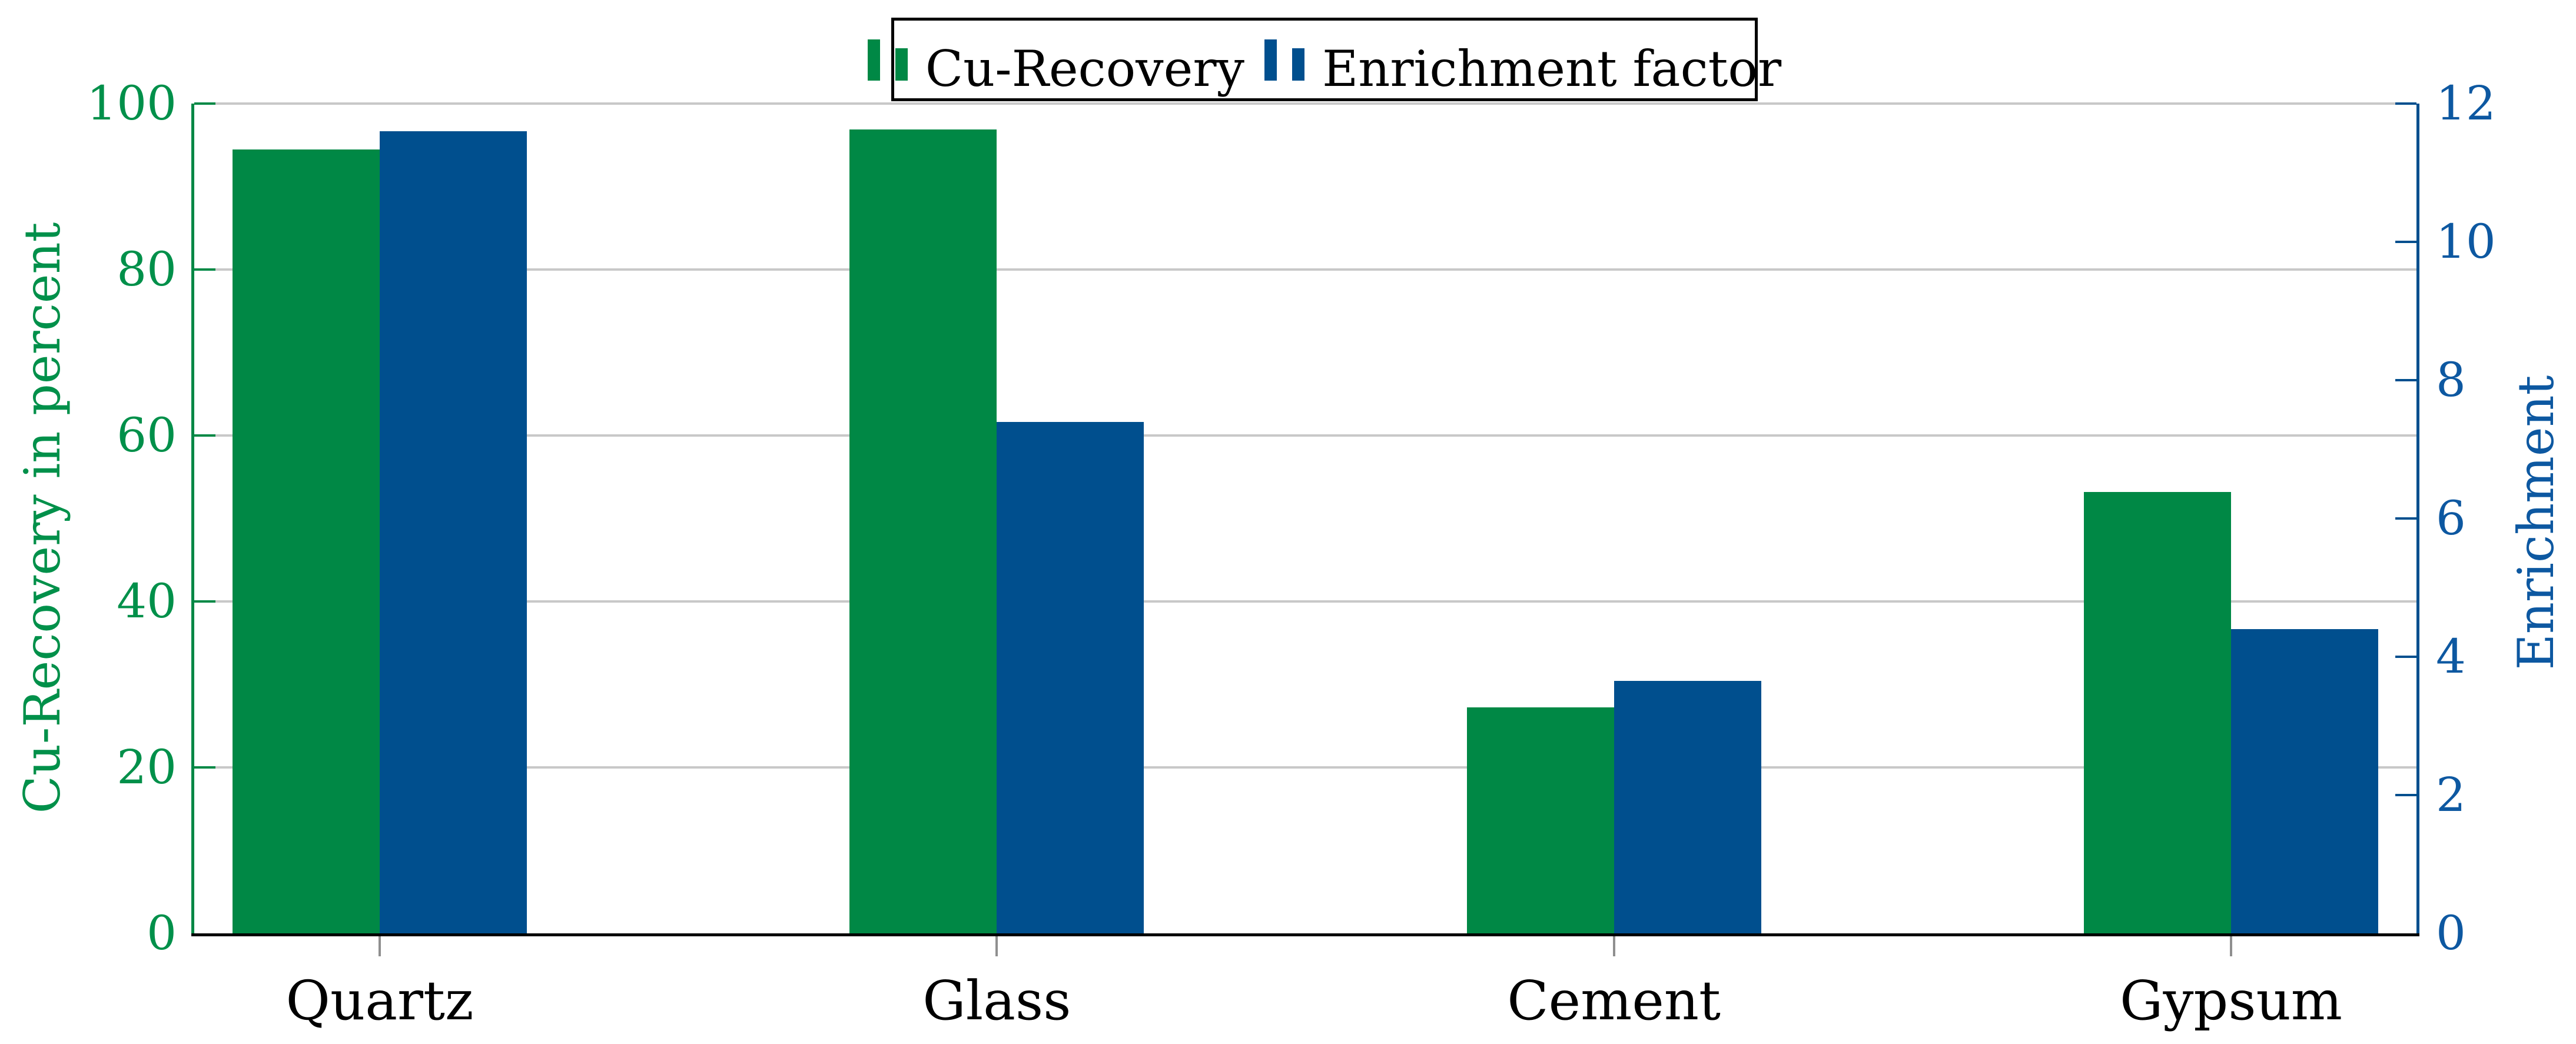  What do you see at coordinates (162, 933) in the screenshot?
I see `left-axis-ticklabel-0: 0` at bounding box center [162, 933].